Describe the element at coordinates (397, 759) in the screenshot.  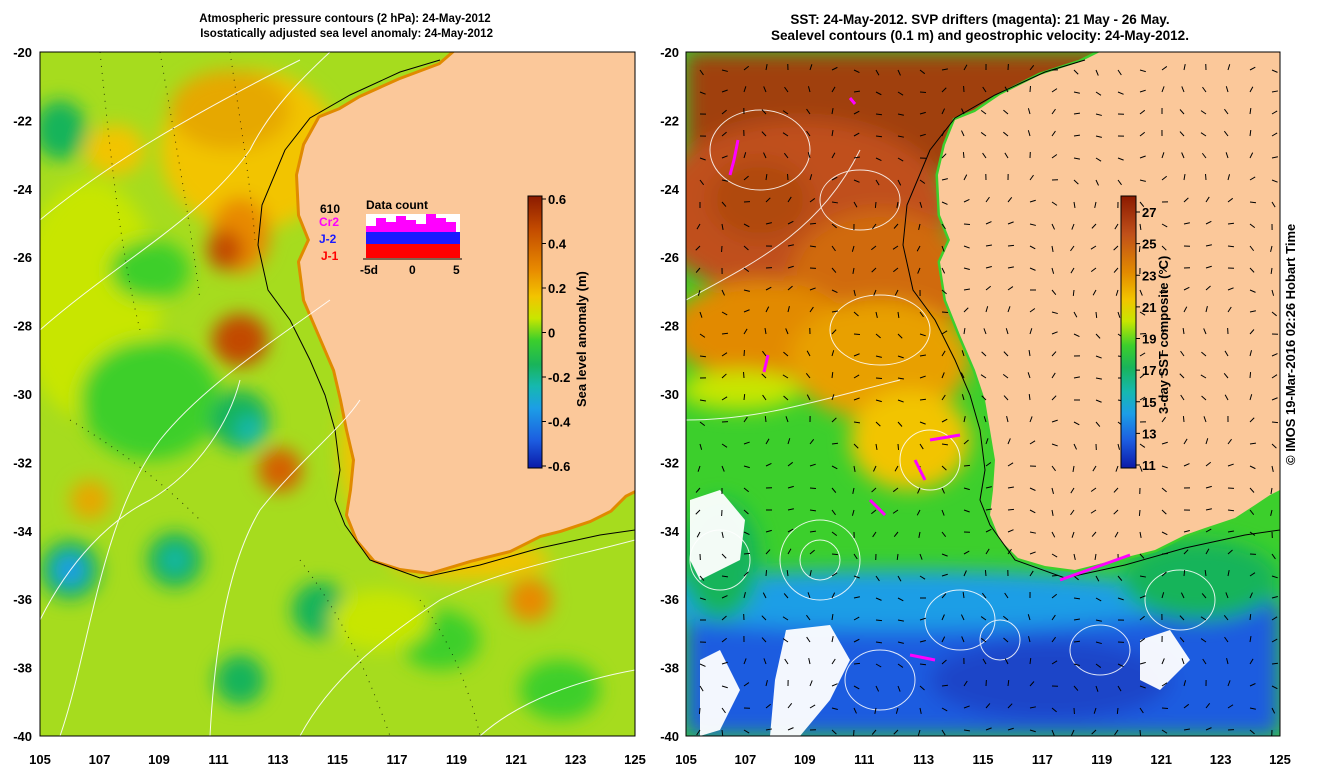
I see `left-xtick-label: 117` at that location.